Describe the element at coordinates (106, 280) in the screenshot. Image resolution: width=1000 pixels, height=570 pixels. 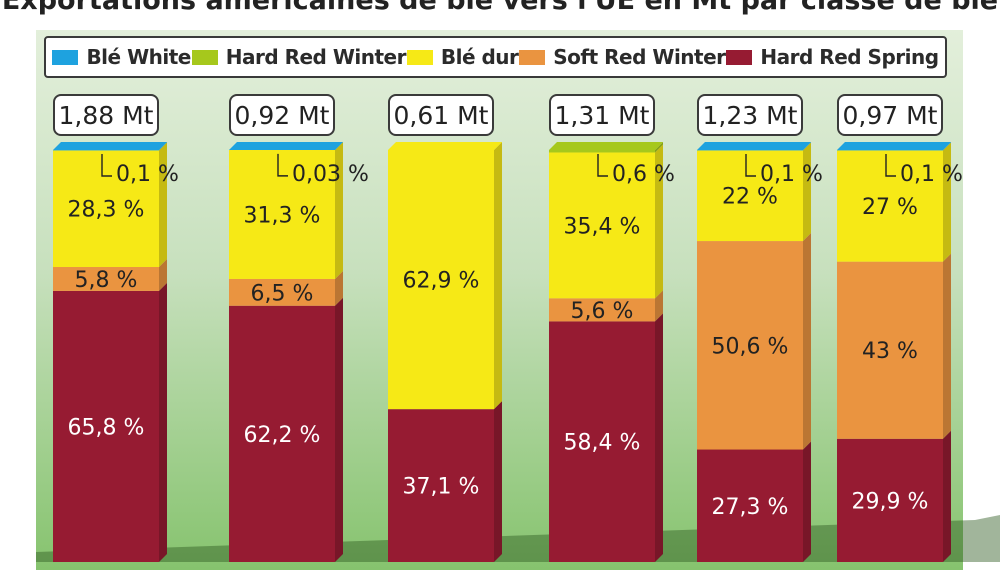
I see `segment-label-soft-red-winter: 5,8 %` at that location.